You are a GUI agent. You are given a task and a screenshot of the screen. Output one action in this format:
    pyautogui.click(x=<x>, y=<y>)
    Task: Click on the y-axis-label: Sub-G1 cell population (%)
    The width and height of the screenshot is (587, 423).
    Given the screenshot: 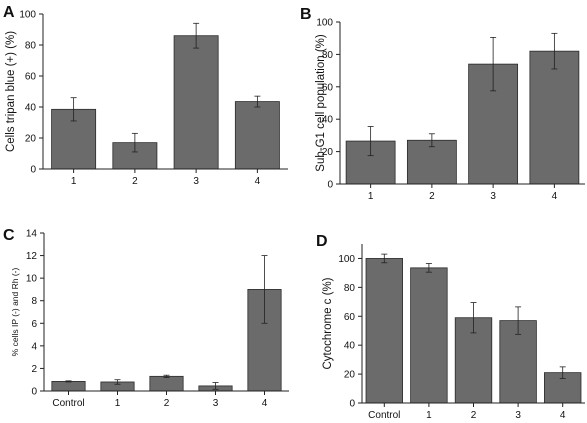 What is the action you would take?
    pyautogui.click(x=321, y=103)
    